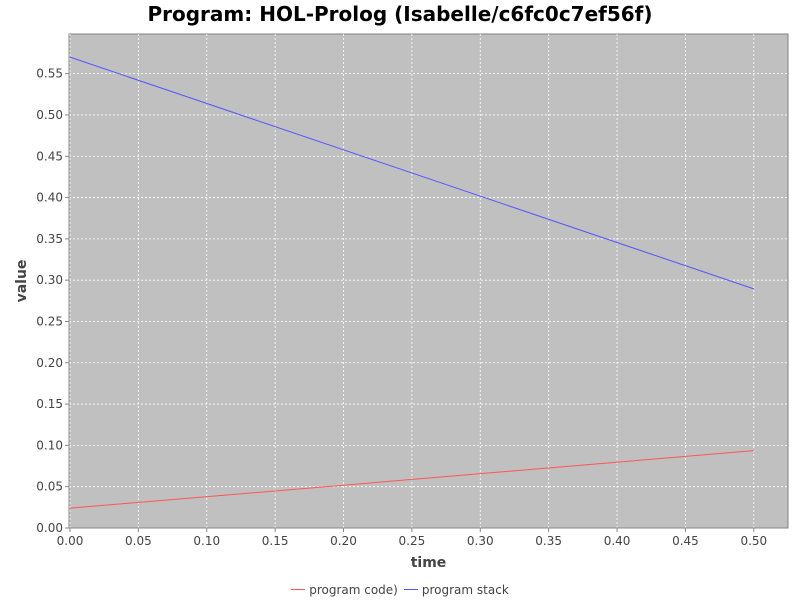  What do you see at coordinates (480, 541) in the screenshot?
I see `x-tick-label: 0.30` at bounding box center [480, 541].